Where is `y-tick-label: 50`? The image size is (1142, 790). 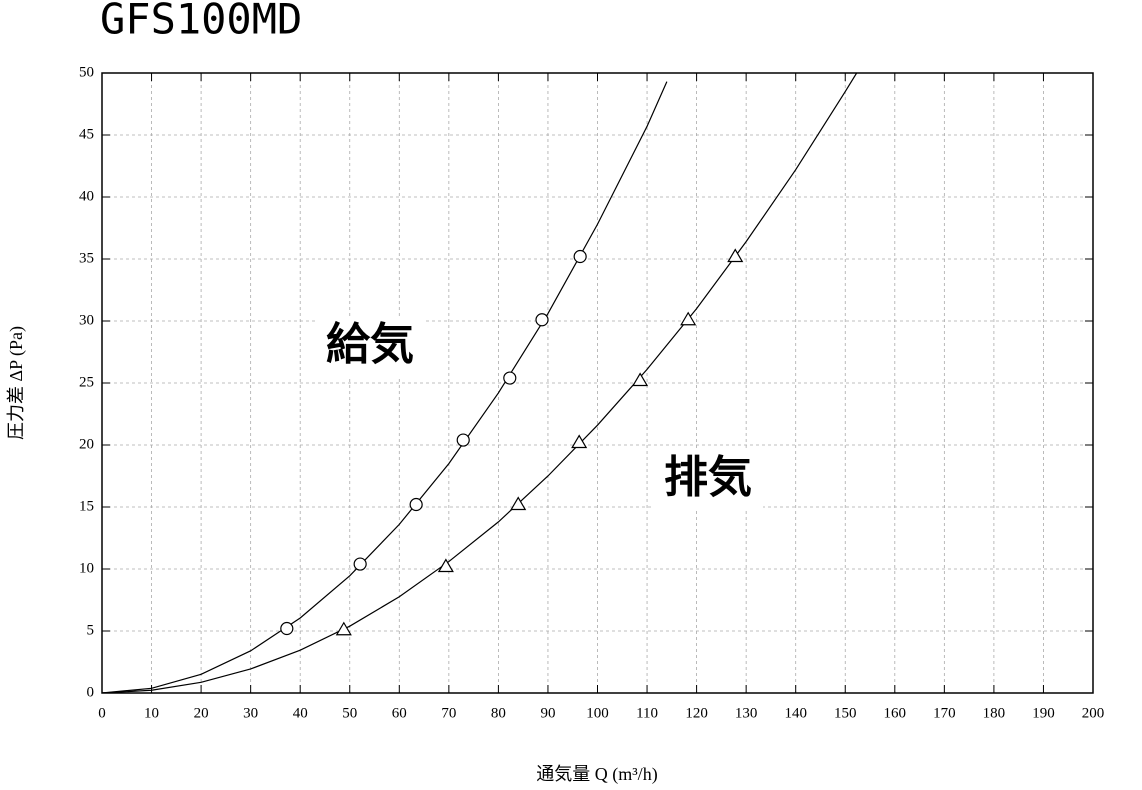 y-tick-label: 50 is located at coordinates (86, 72).